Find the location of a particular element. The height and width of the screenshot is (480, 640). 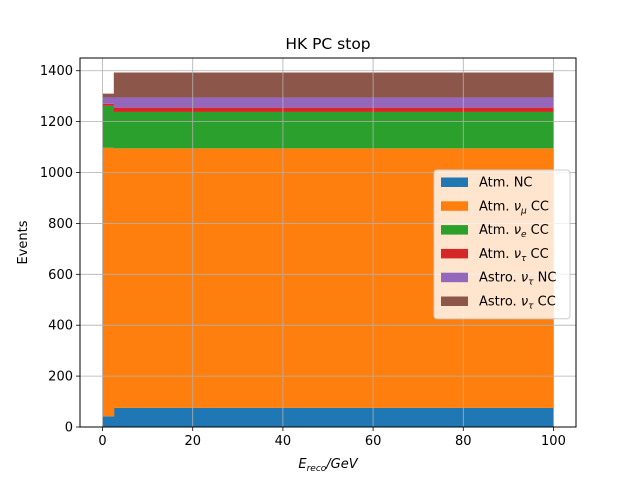

x-tick-label-5: 100 is located at coordinates (553, 441).